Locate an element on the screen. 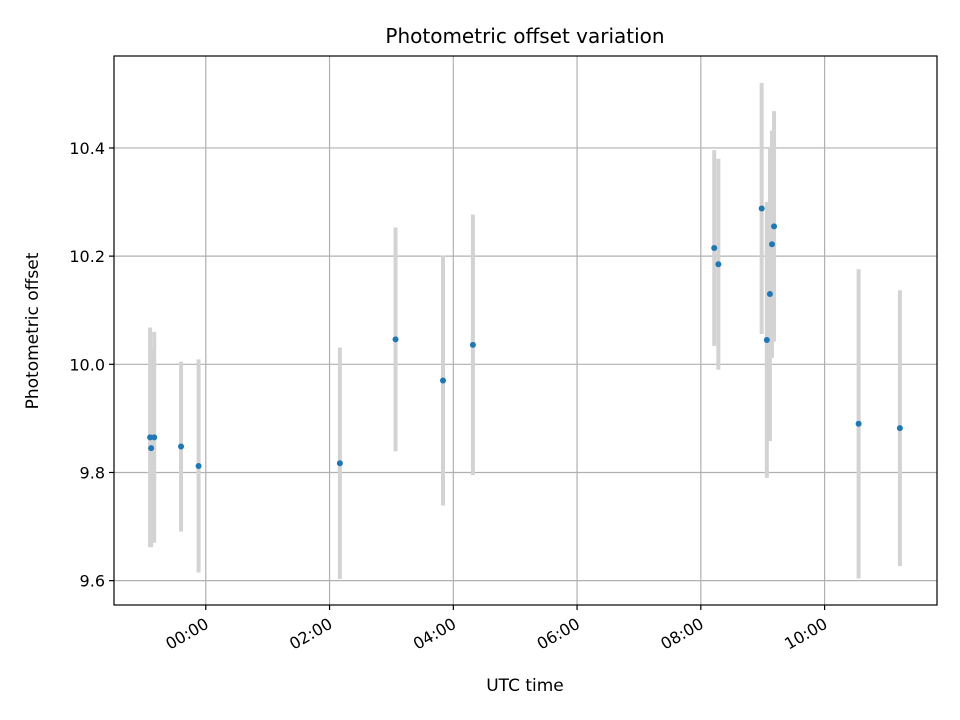 This screenshot has height=720, width=960. y-axis-ticks: 9.6 9.8 10.0 10.2 10.4 is located at coordinates (91, 365).